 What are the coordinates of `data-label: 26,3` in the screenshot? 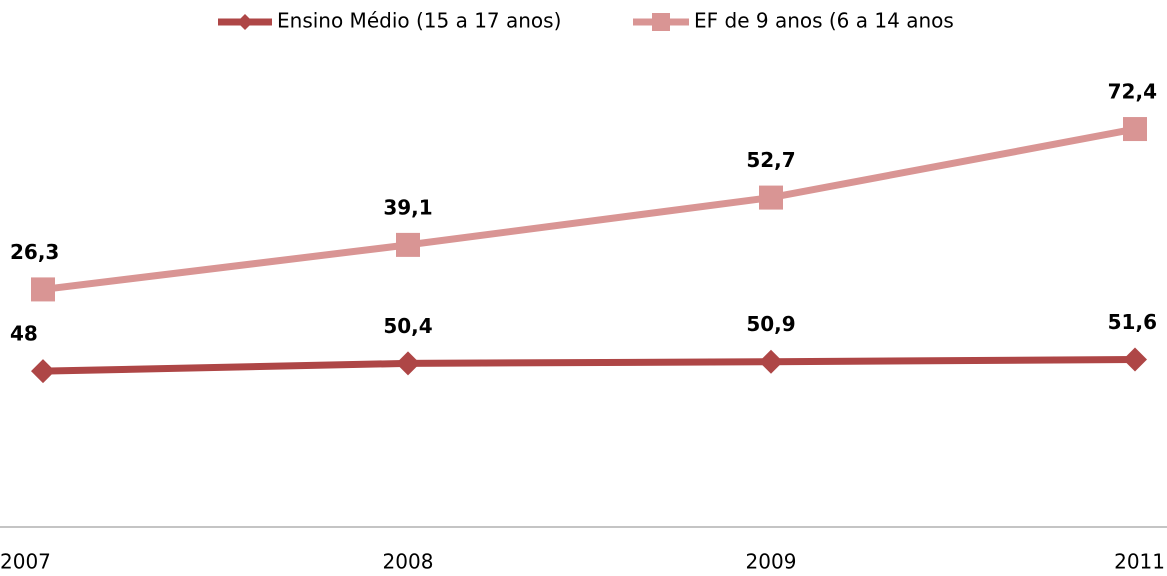 It's located at (34, 252).